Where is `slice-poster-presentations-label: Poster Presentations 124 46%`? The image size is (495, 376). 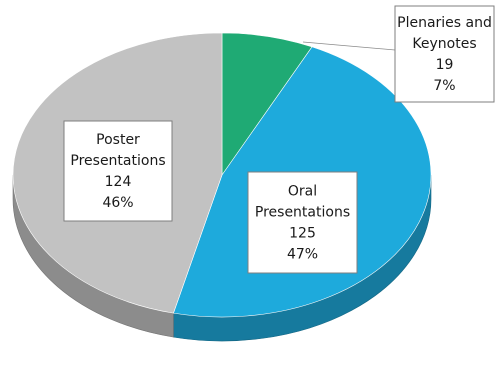 slice-poster-presentations-label: Poster Presentations 124 46% is located at coordinates (118, 171).